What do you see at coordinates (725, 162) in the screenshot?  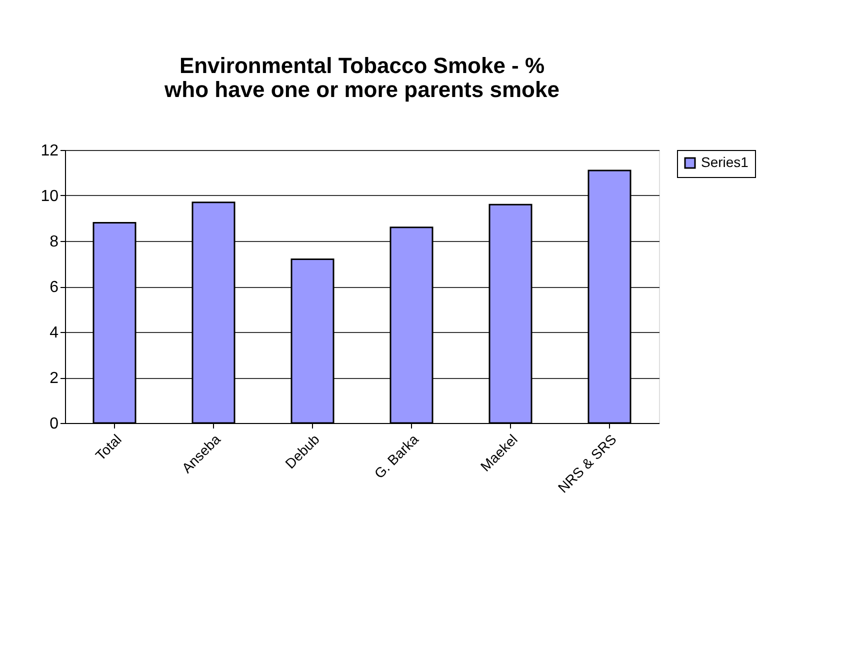 I see `legend-label: Series1` at bounding box center [725, 162].